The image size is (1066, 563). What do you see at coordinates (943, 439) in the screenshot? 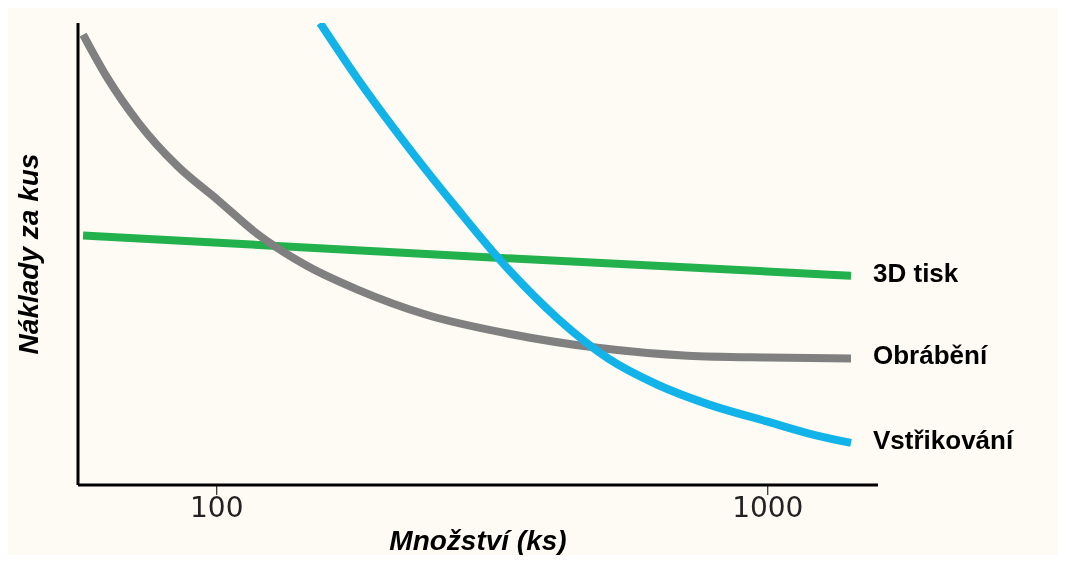
I see `series-label: Vstřikování` at bounding box center [943, 439].